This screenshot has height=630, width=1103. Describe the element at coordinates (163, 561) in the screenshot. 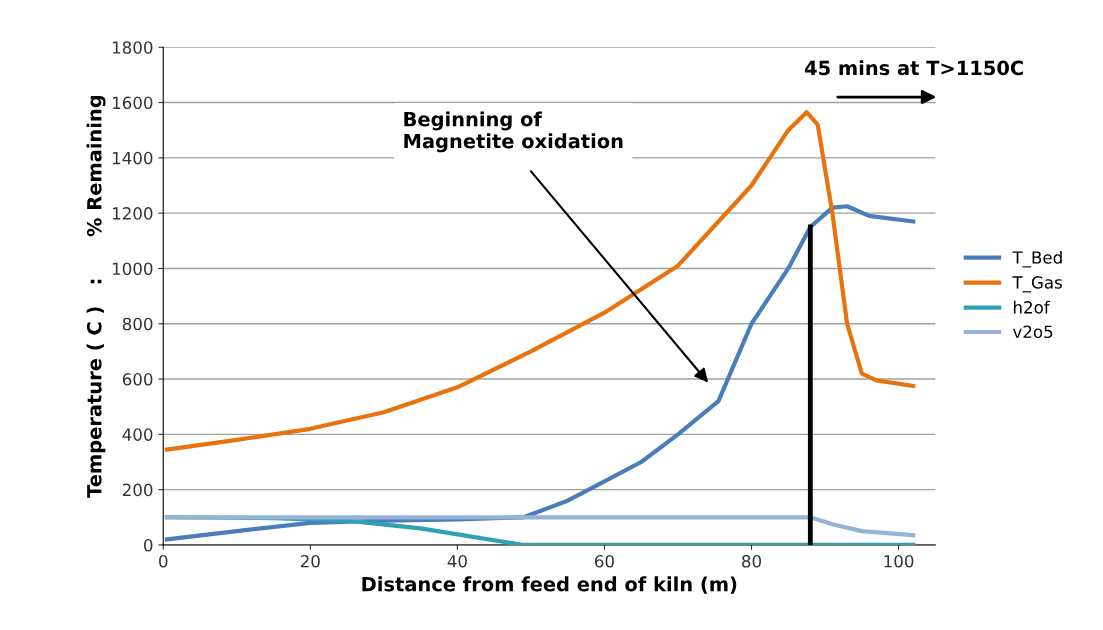

I see `x-tick-label: 0` at that location.